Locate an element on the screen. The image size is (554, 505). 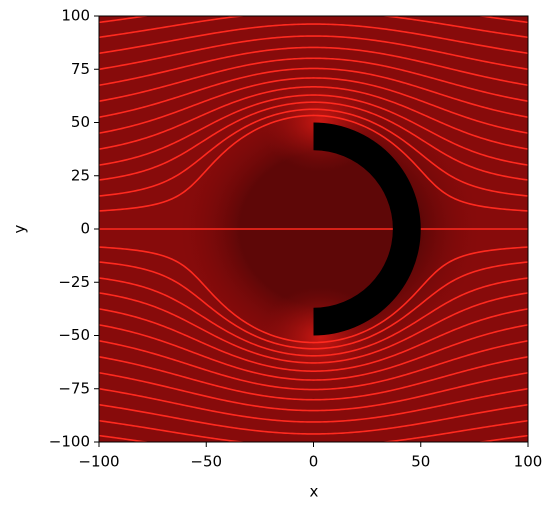
y-tick-label: −50 is located at coordinates (74, 335).